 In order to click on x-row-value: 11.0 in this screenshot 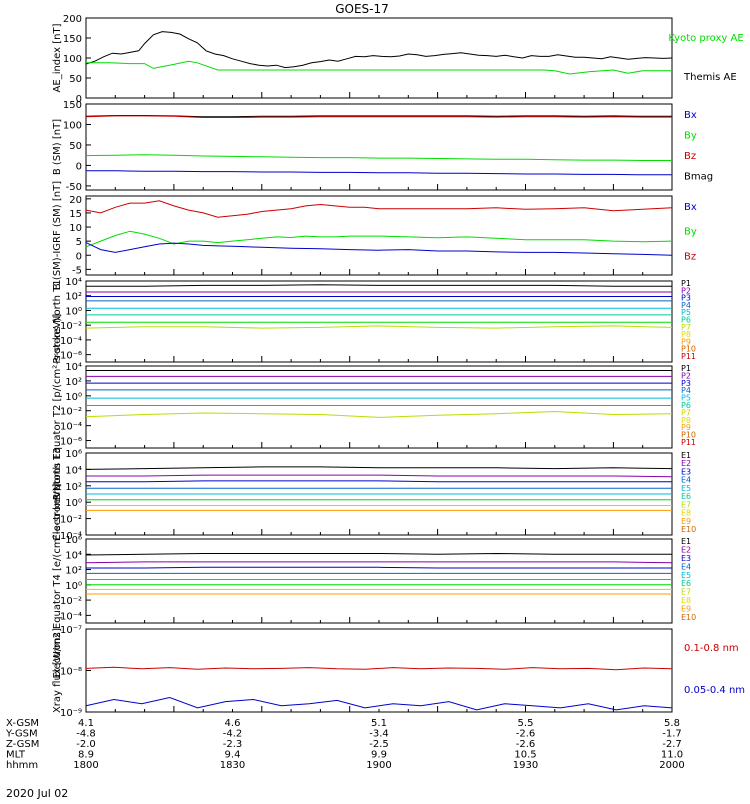, I will do `click(672, 755)`.